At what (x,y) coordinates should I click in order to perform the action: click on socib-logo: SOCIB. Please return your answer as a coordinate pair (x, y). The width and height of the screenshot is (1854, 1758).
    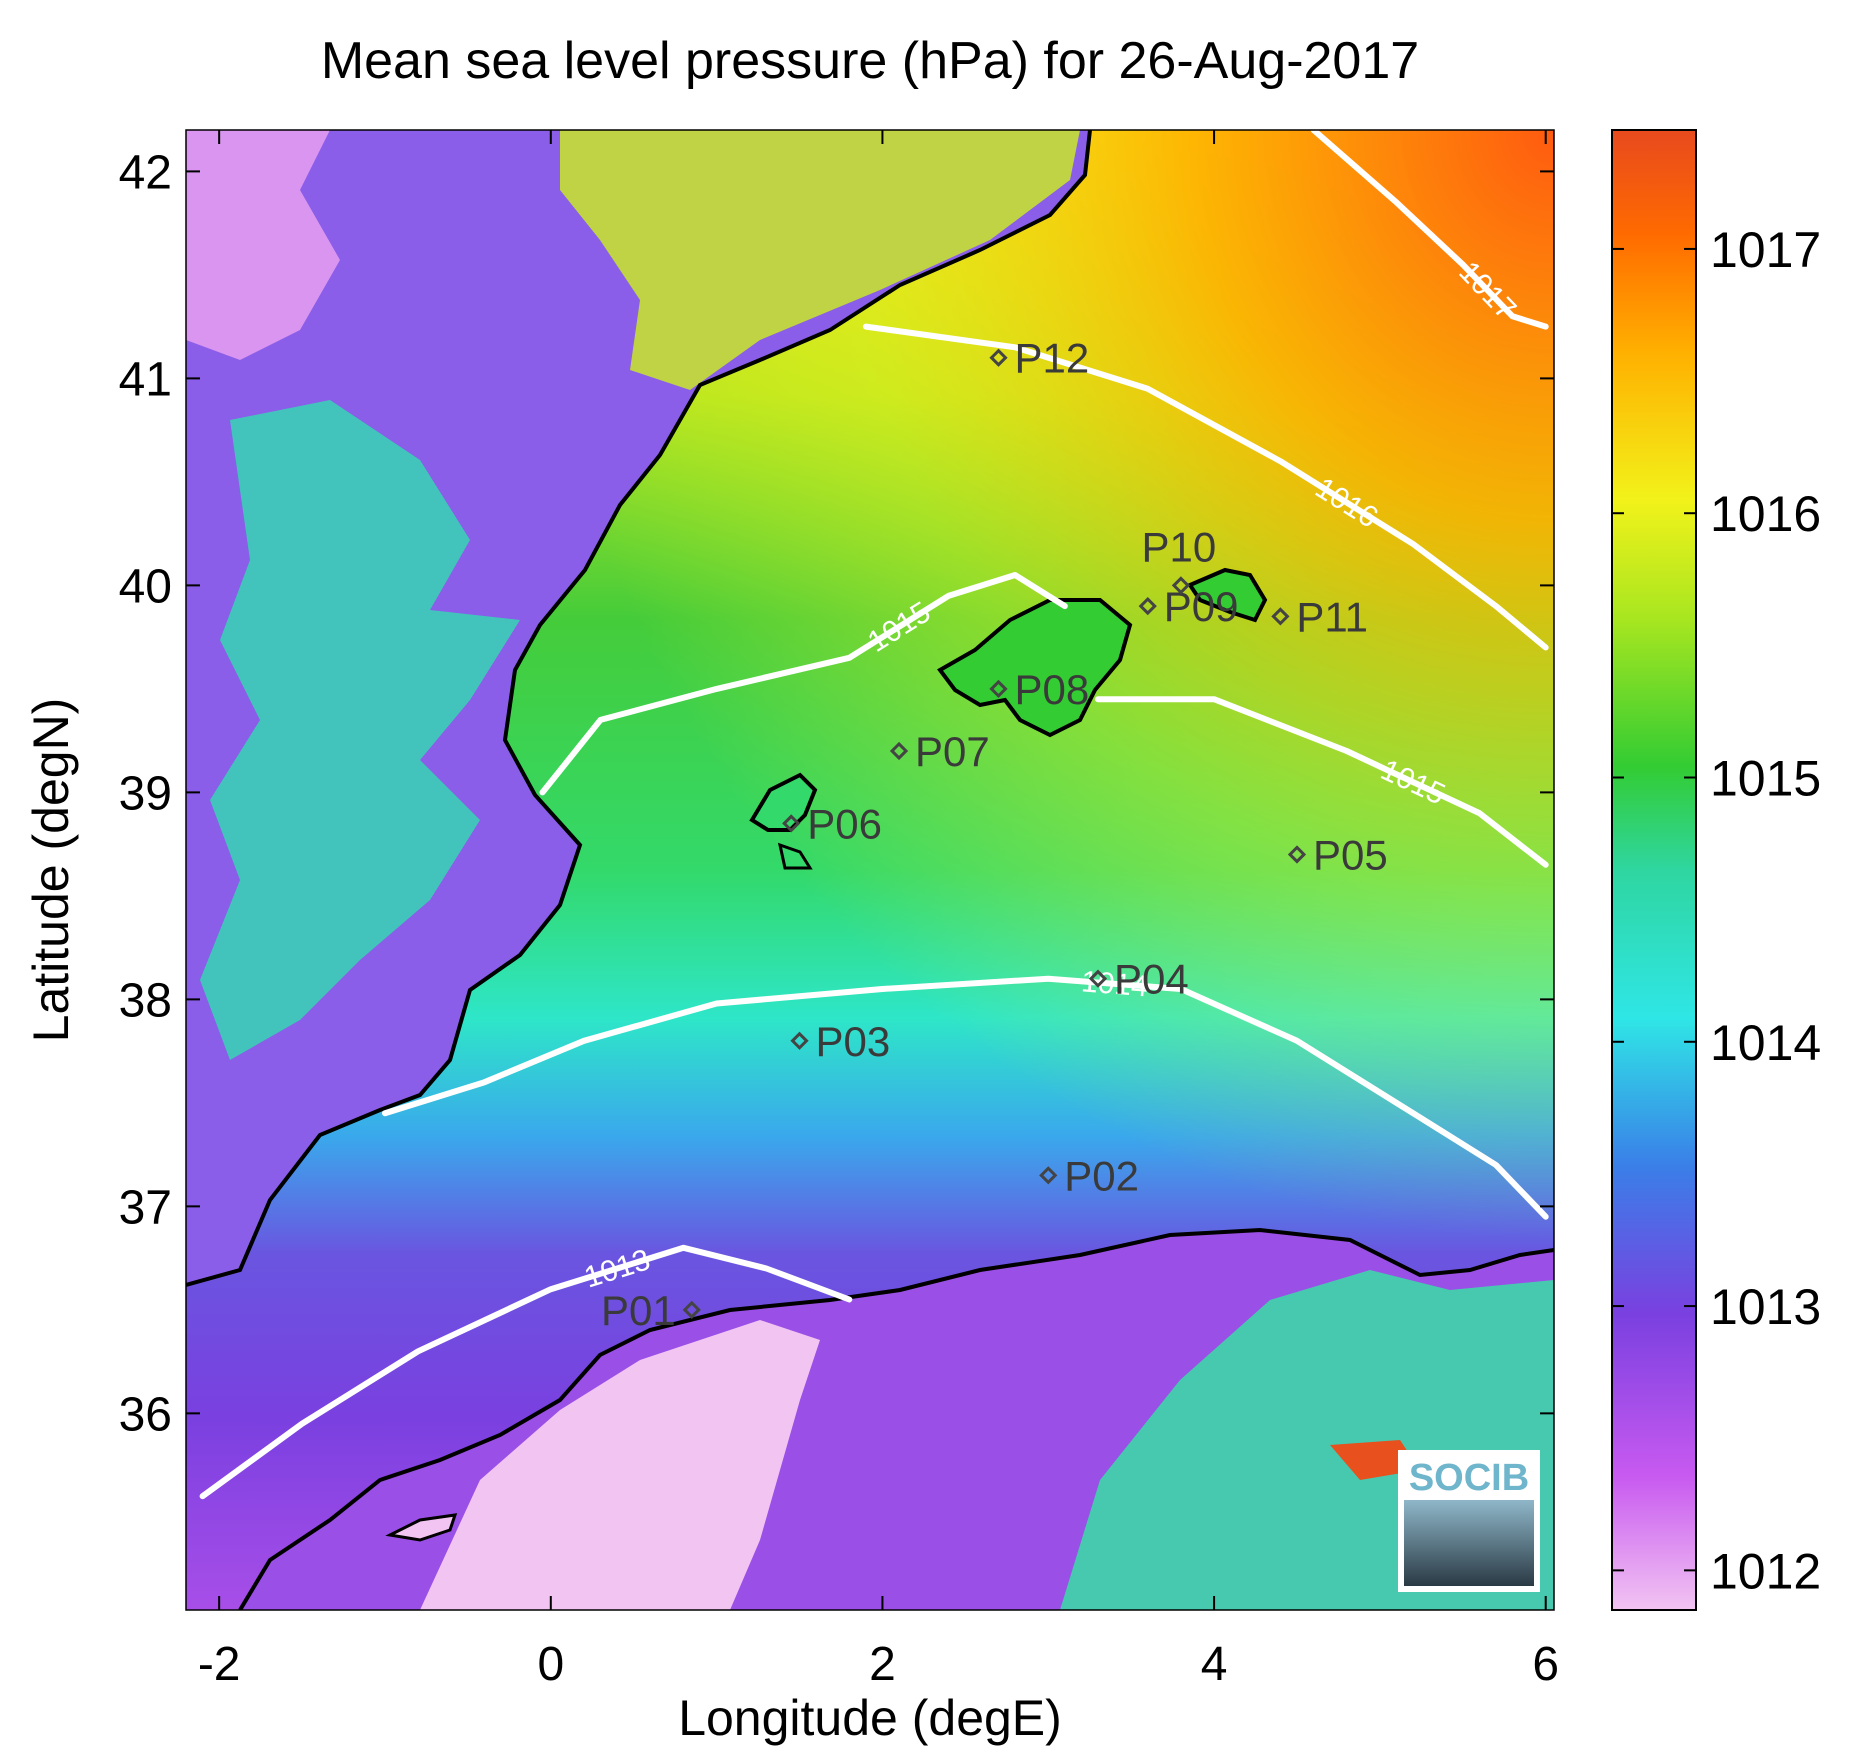
    Looking at the image, I should click on (1469, 1521).